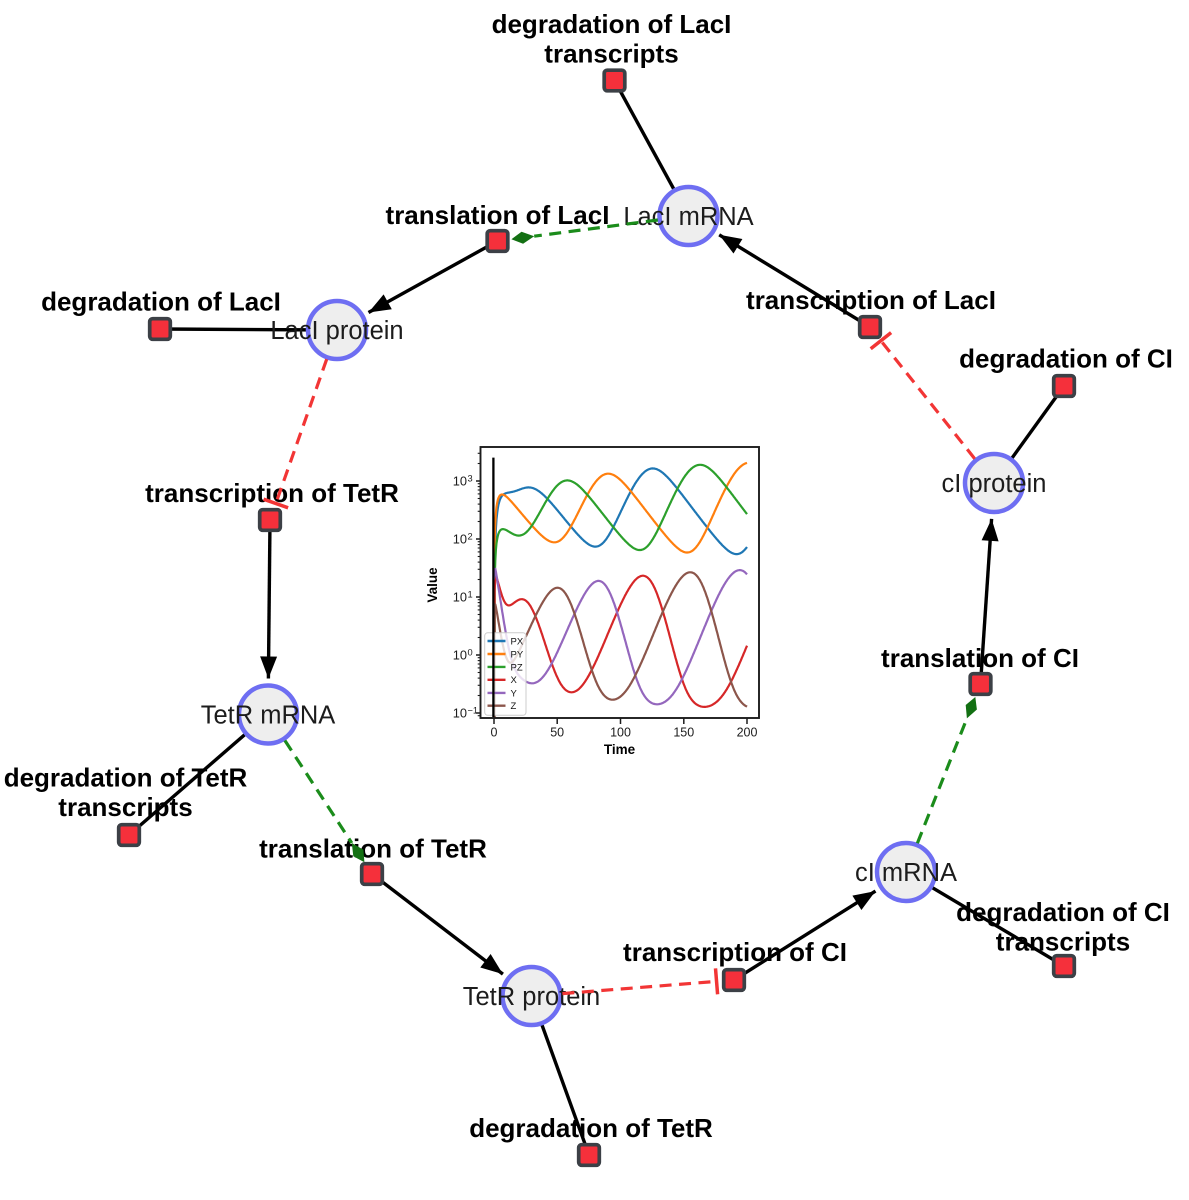 This screenshot has height=1200, width=1189. I want to click on svg-text: 50, so click(557, 733).